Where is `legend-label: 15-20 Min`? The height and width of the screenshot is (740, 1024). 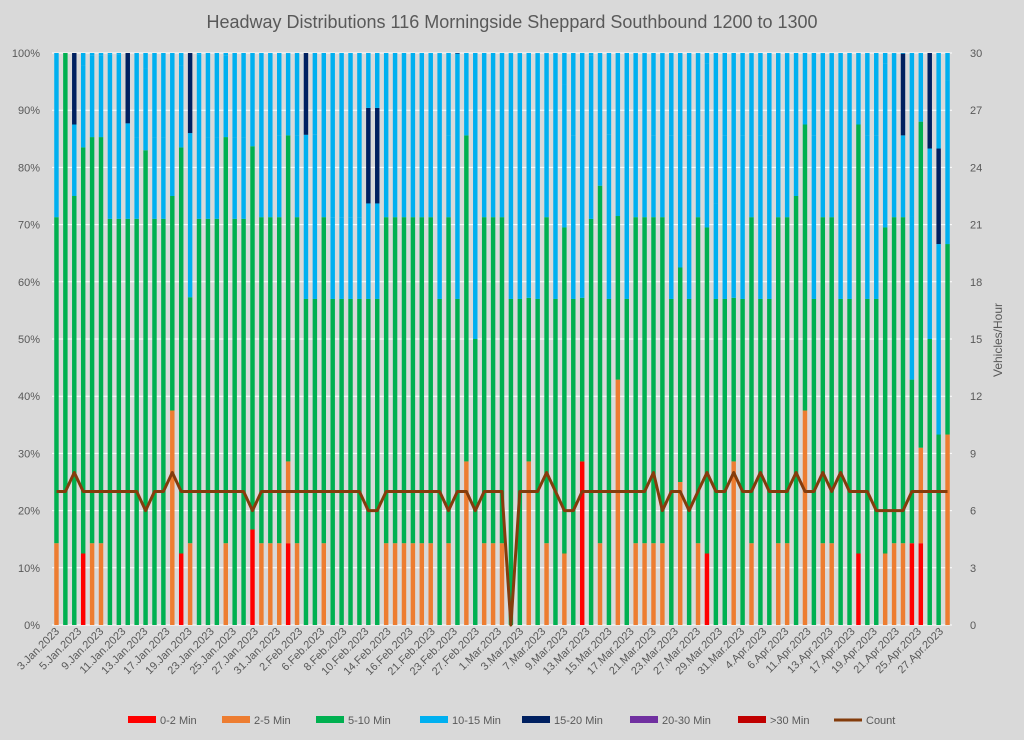 legend-label: 15-20 Min is located at coordinates (578, 721).